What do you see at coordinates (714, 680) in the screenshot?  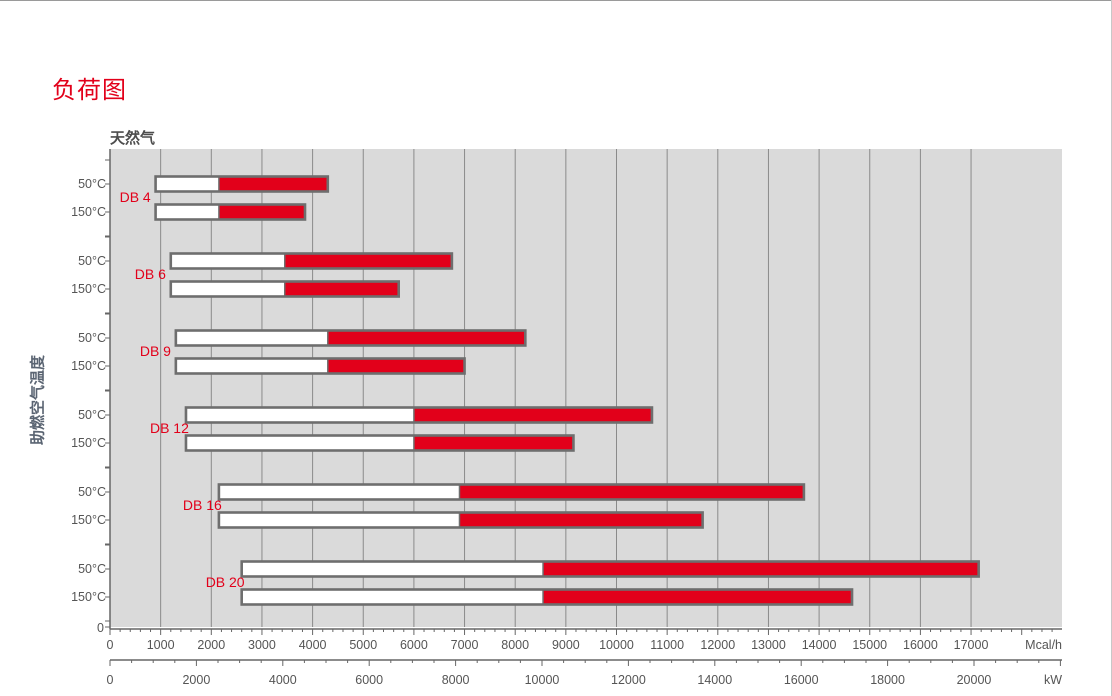 I see `x2-tick-label: 14000` at bounding box center [714, 680].